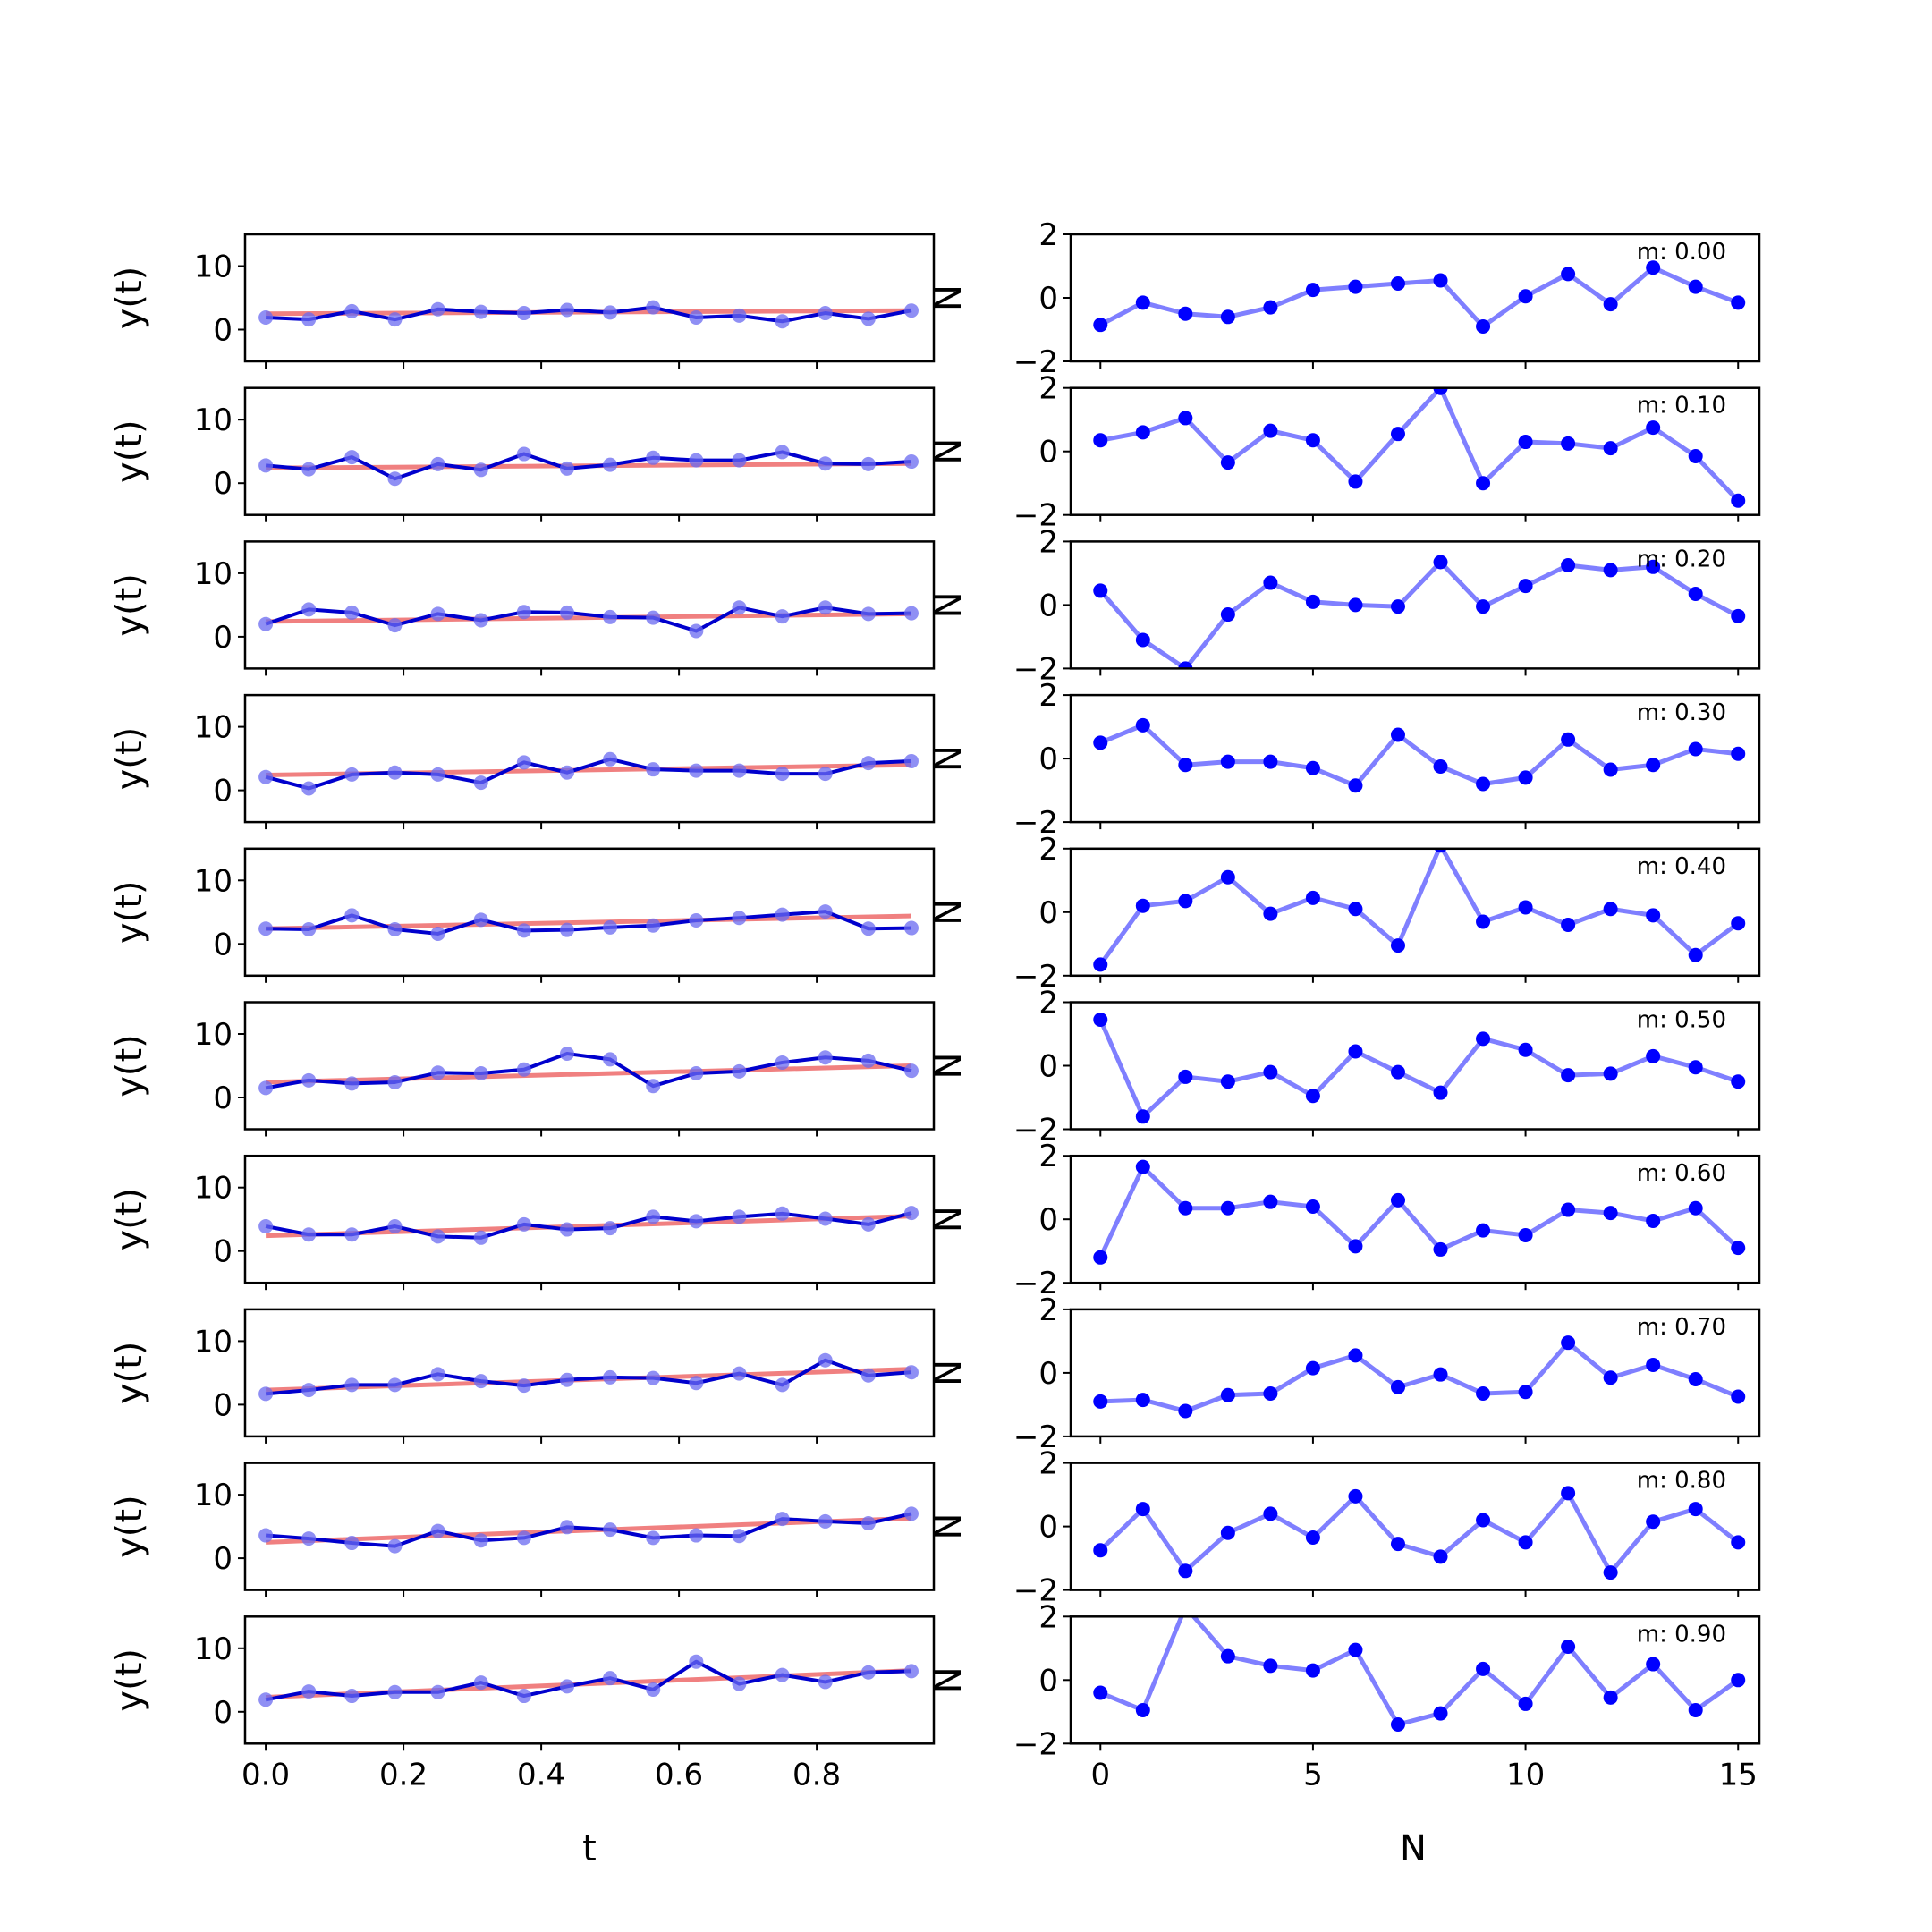 The image size is (1932, 1932). I want to click on x-tick-label: 0, so click(1100, 1774).